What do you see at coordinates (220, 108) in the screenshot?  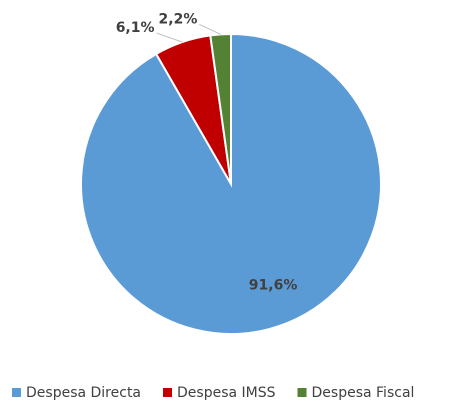 I see `pie-slice` at bounding box center [220, 108].